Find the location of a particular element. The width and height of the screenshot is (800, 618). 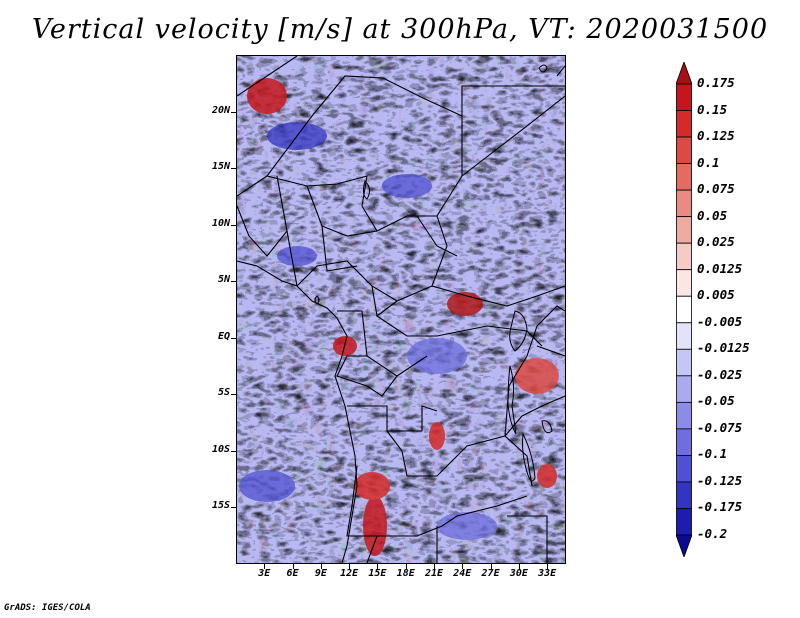

lat-label: 5N is located at coordinates (223, 280).